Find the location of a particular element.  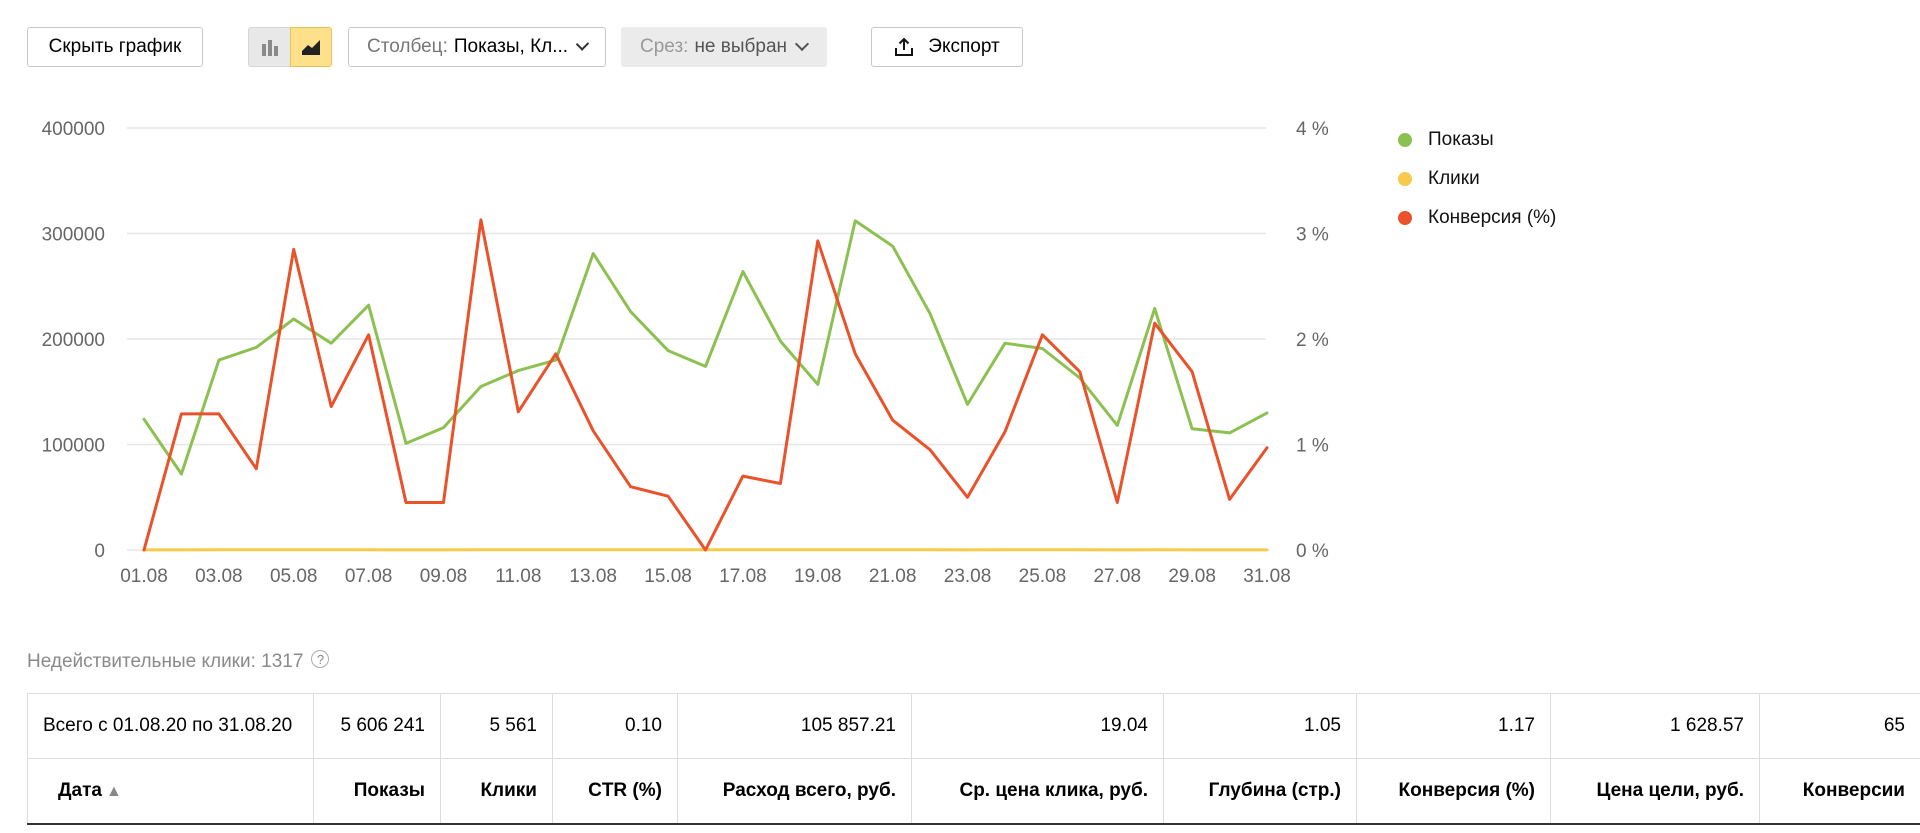

slice-select: Срез: не выбран is located at coordinates (724, 47).